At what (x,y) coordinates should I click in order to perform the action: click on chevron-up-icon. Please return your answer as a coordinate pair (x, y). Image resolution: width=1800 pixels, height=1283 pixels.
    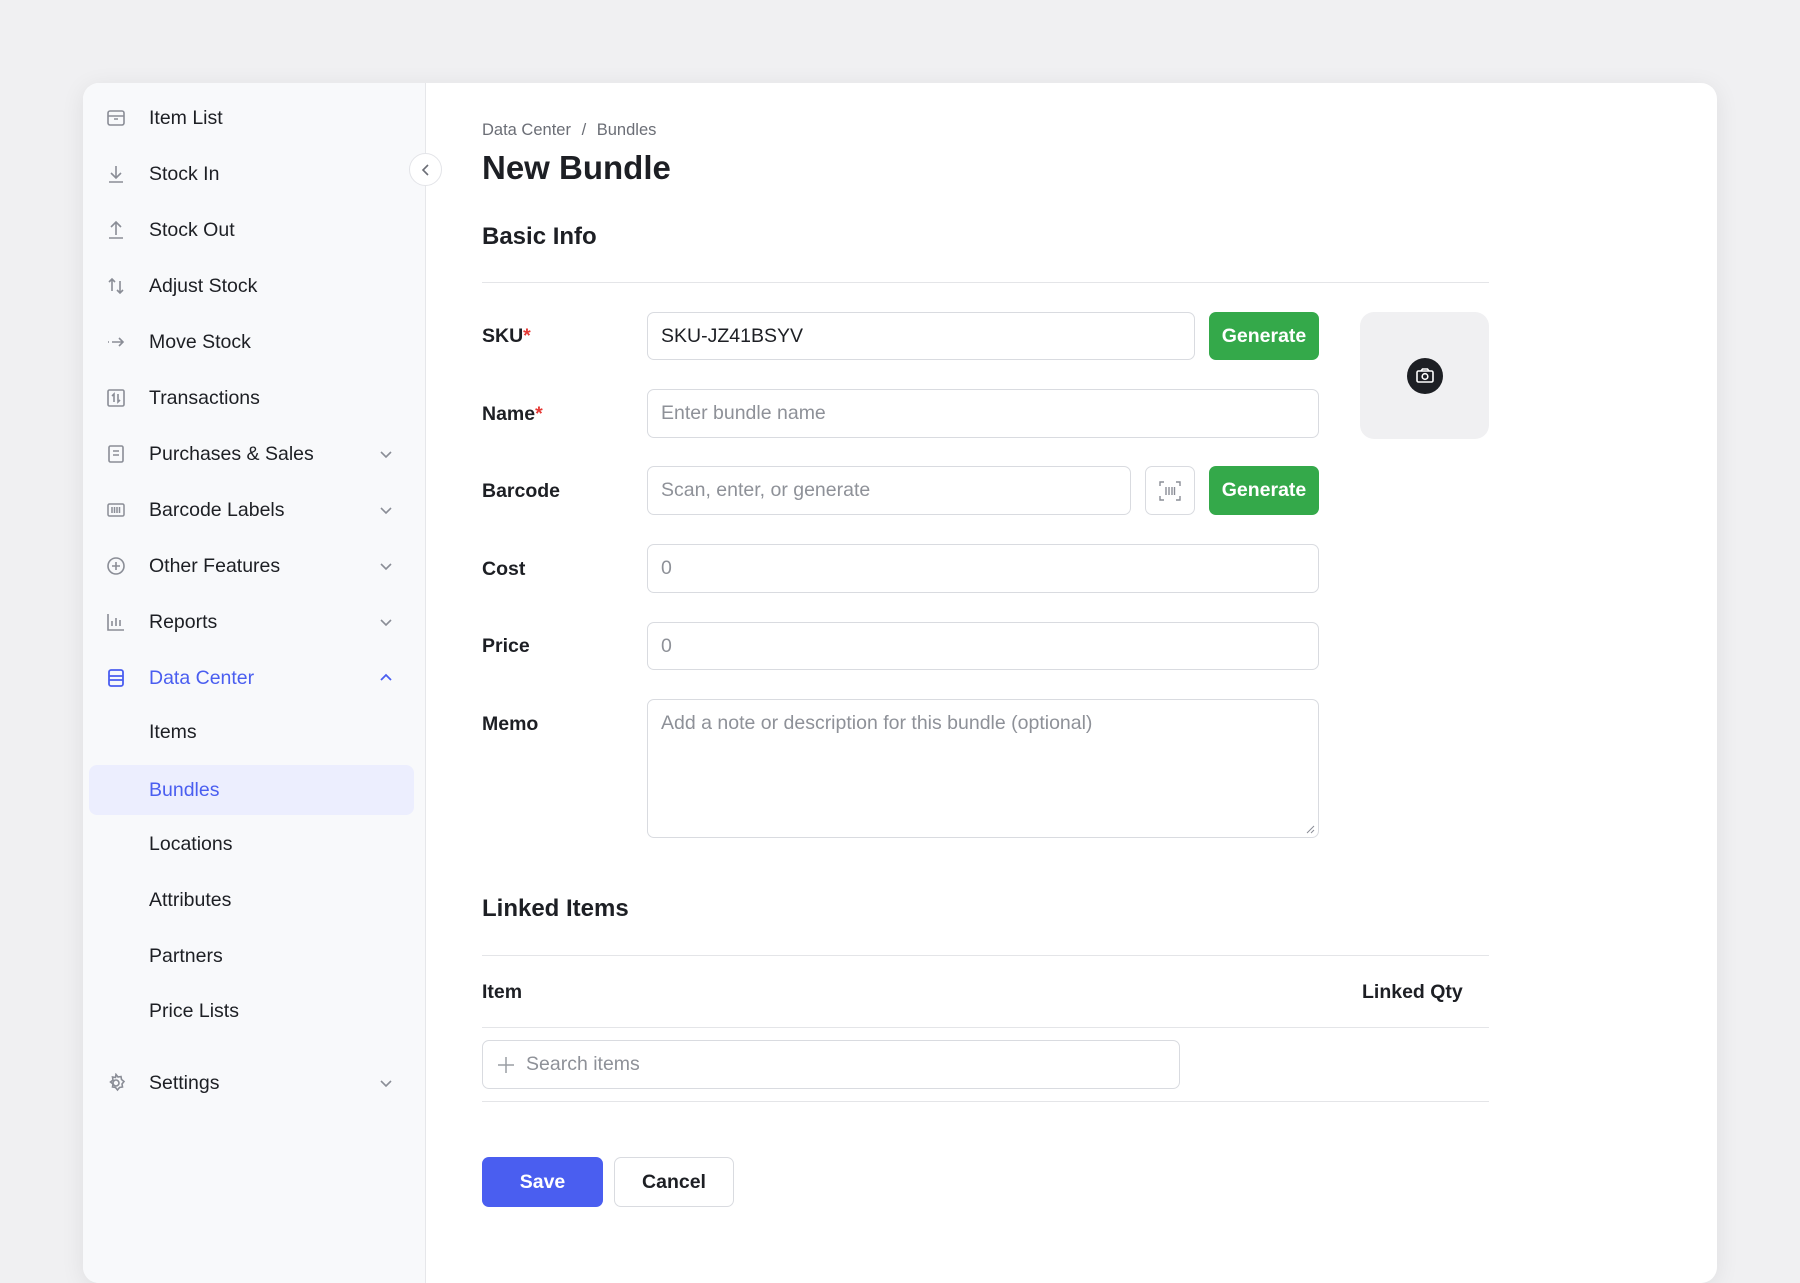
    Looking at the image, I should click on (386, 678).